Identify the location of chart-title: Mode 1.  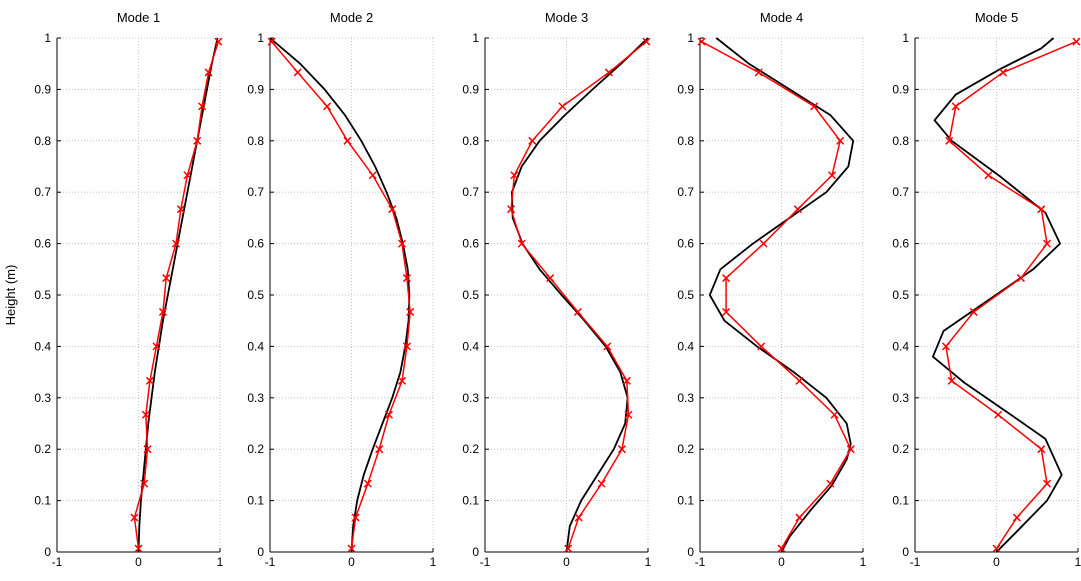
(138, 17).